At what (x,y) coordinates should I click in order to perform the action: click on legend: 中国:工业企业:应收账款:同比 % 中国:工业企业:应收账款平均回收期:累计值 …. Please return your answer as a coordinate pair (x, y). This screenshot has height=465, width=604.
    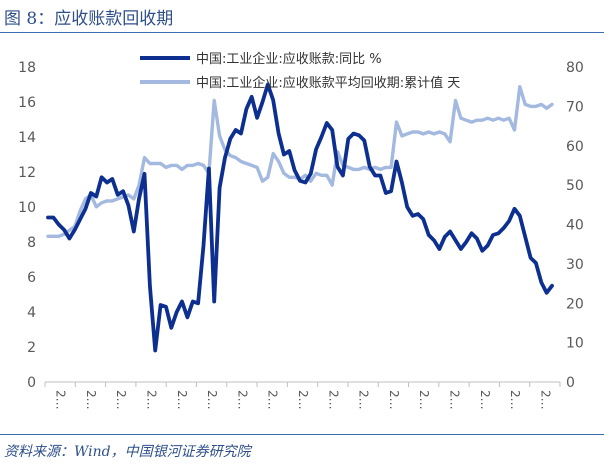
    Looking at the image, I should click on (300, 71).